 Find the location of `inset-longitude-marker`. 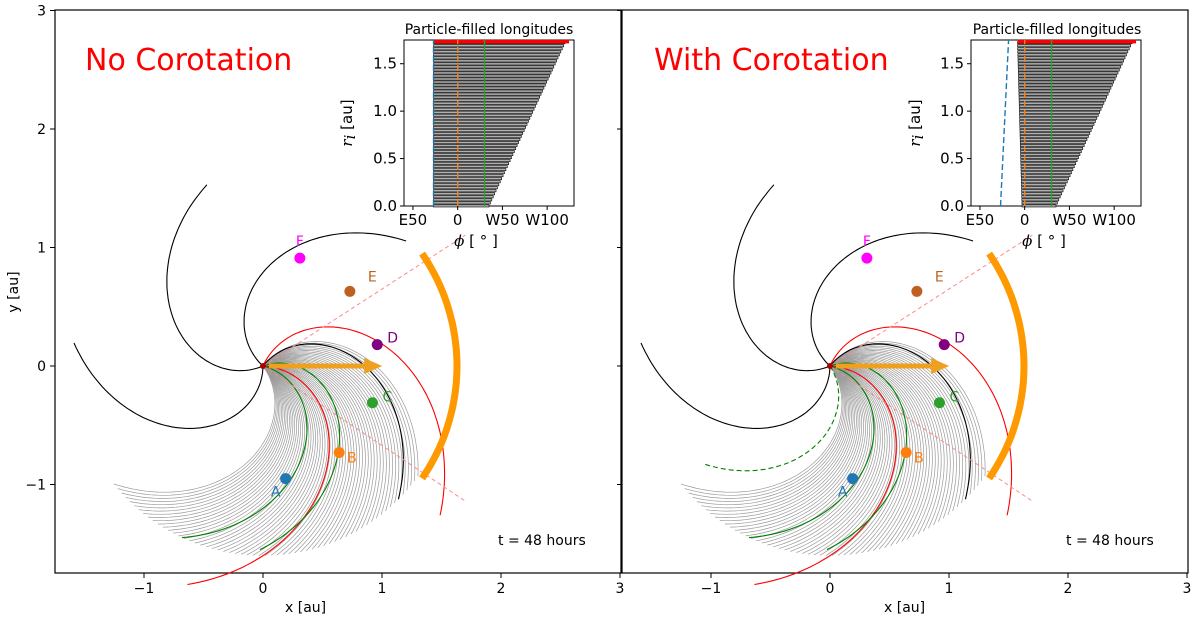

inset-longitude-marker is located at coordinates (1004, 123).